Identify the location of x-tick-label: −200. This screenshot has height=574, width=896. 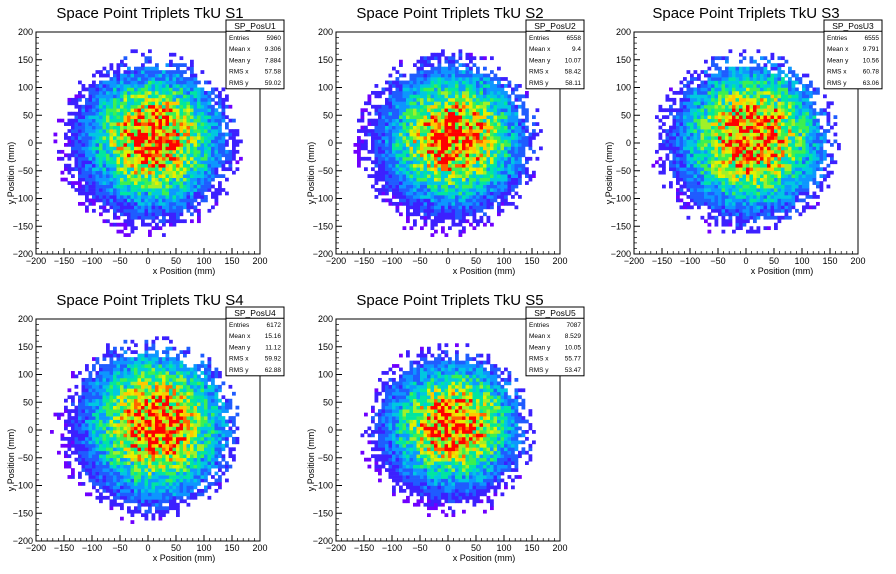
(336, 261).